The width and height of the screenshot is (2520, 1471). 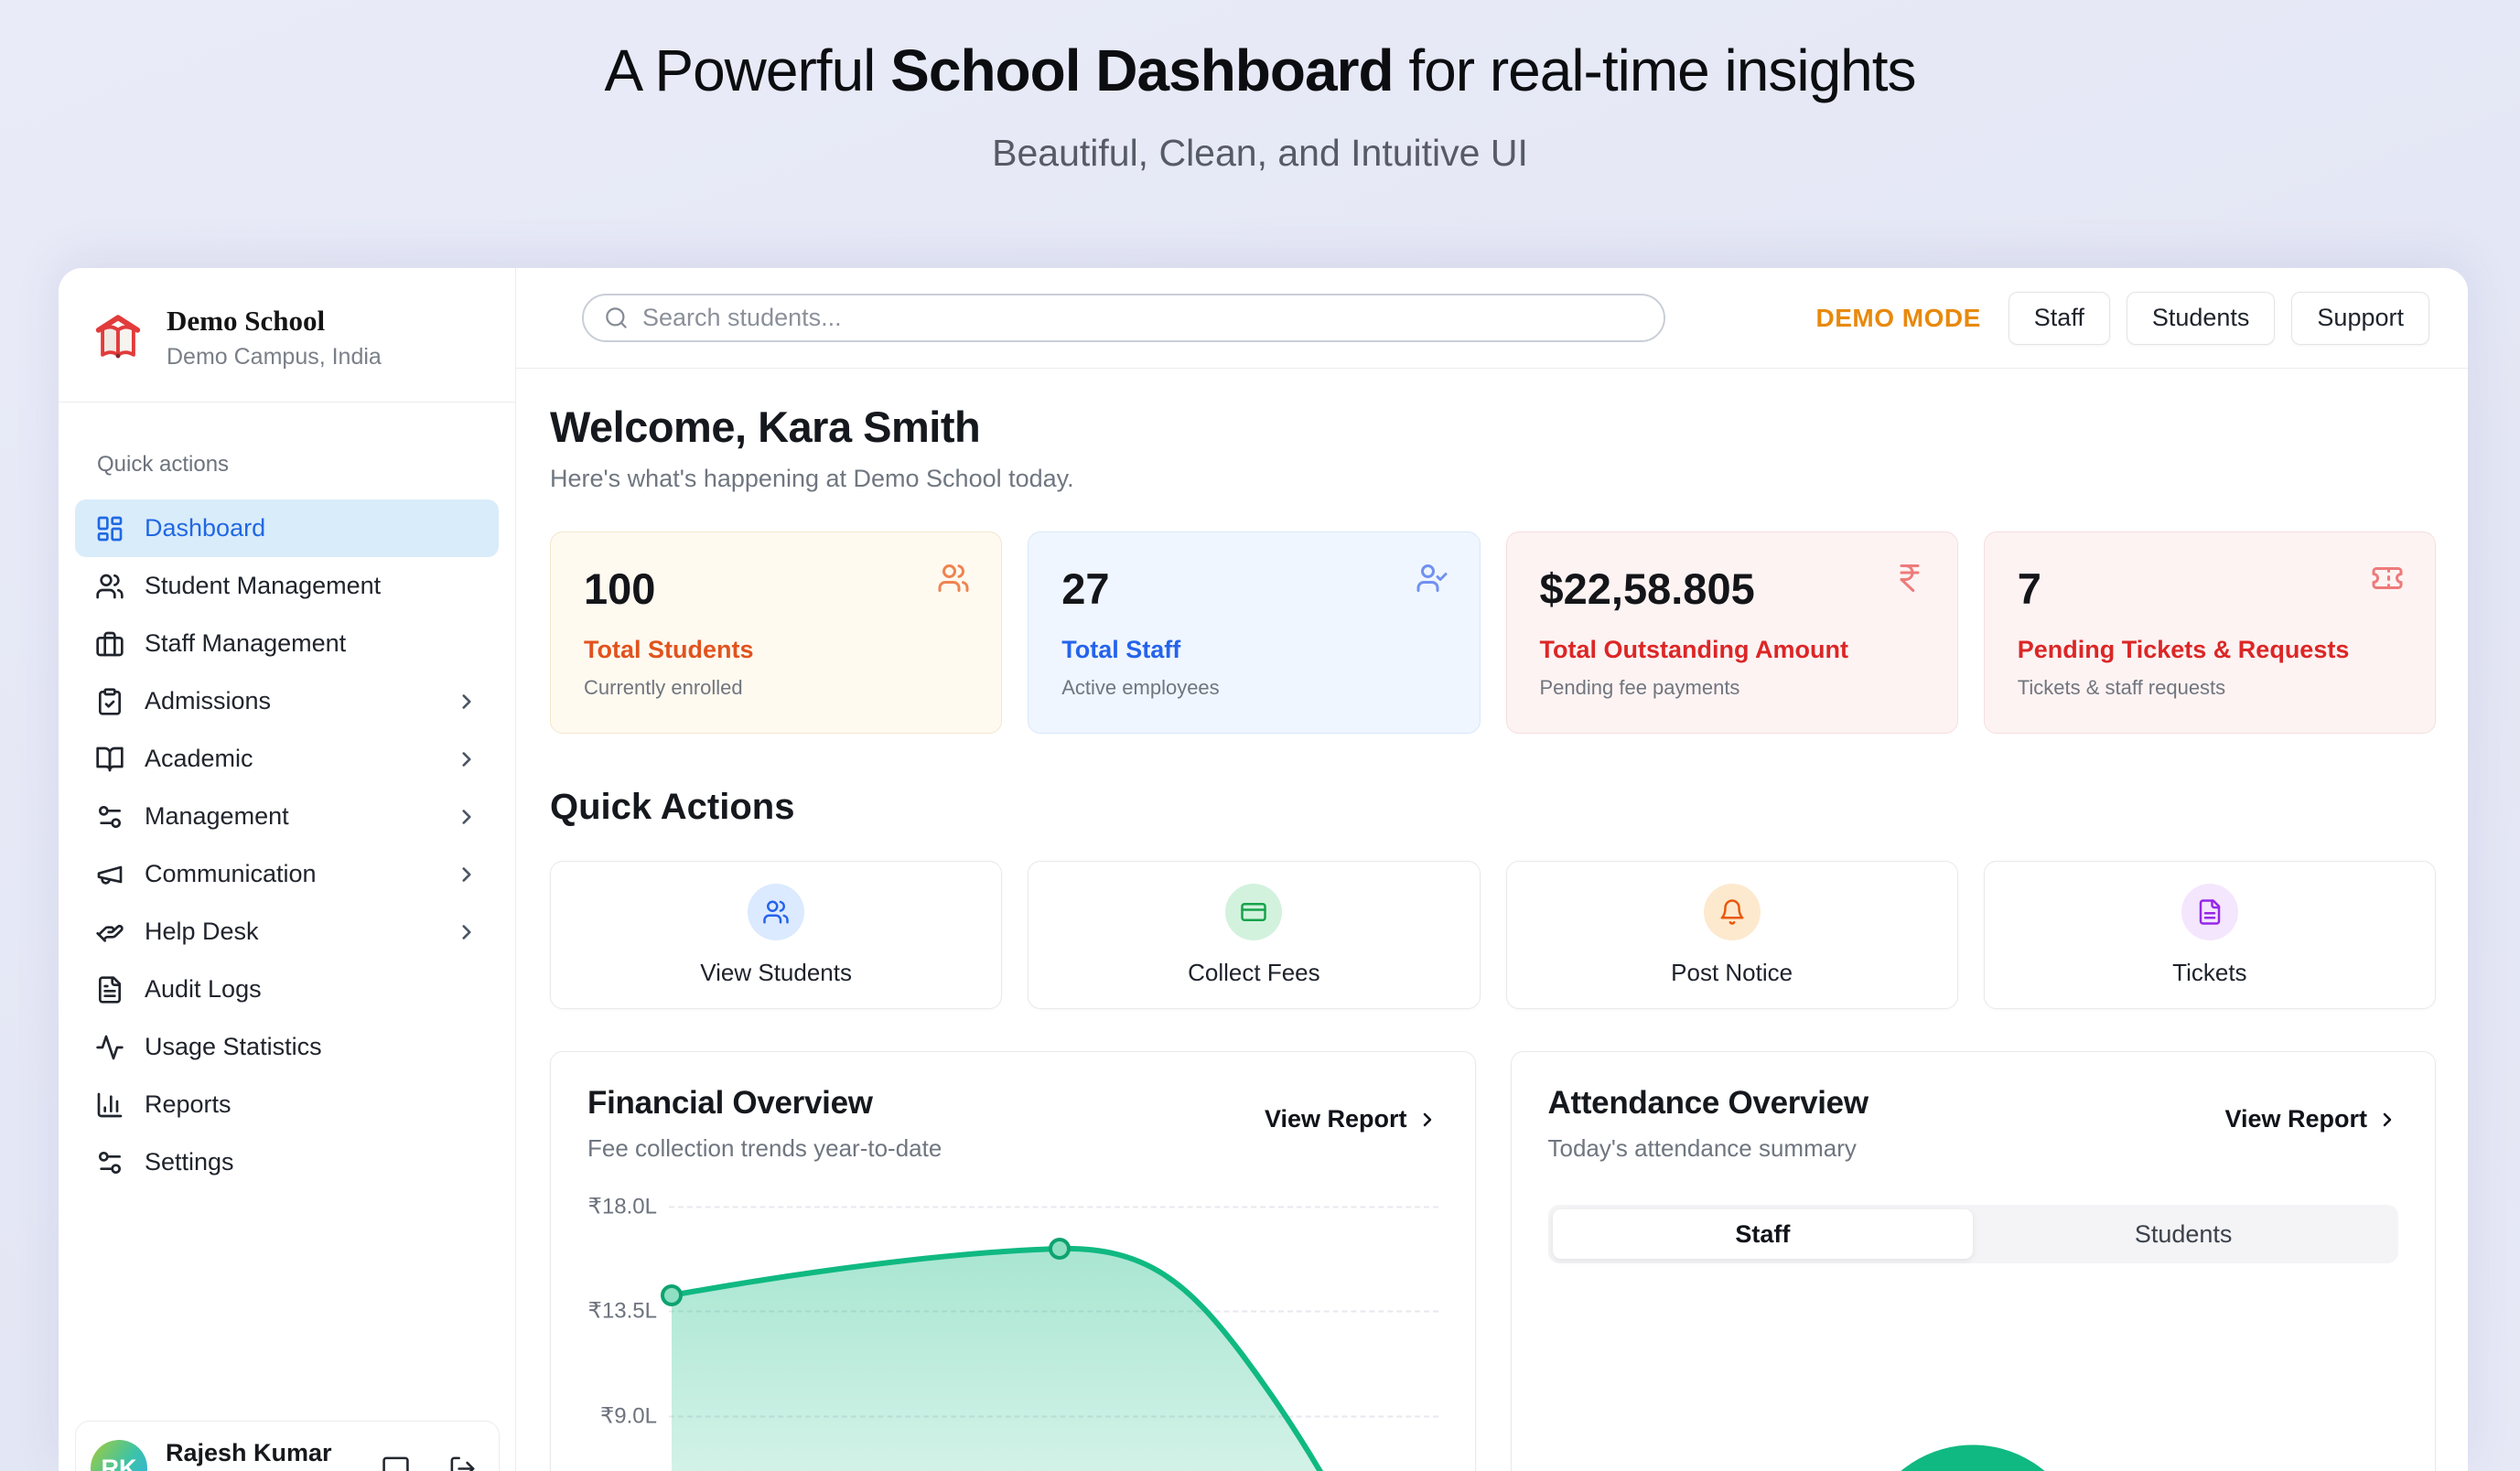 I want to click on sidebar-item-student-management: Student Management, so click(x=287, y=586).